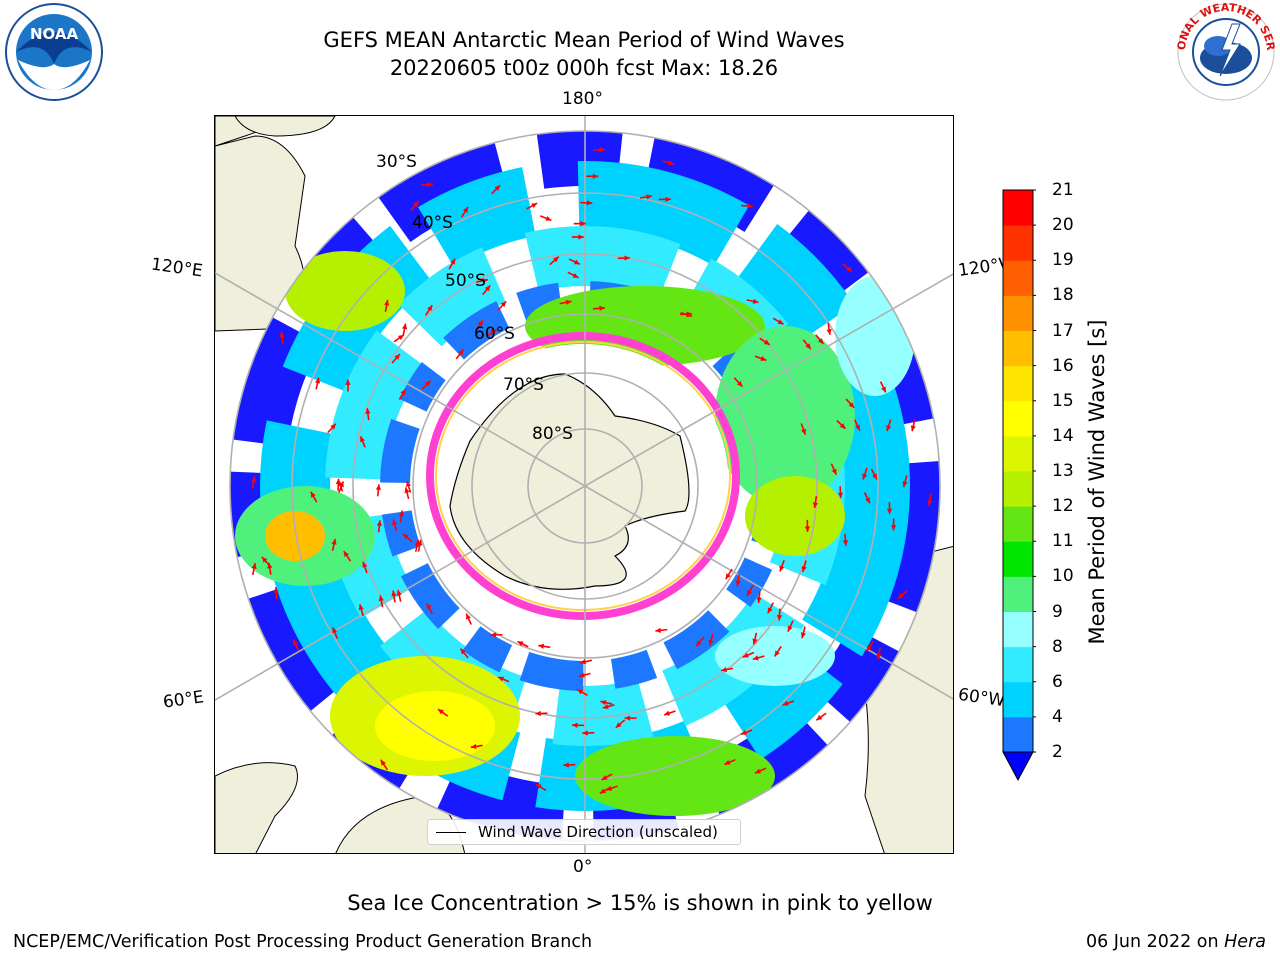 This screenshot has width=1280, height=960. What do you see at coordinates (1063, 330) in the screenshot?
I see `colorbar-tick-label: 17` at bounding box center [1063, 330].